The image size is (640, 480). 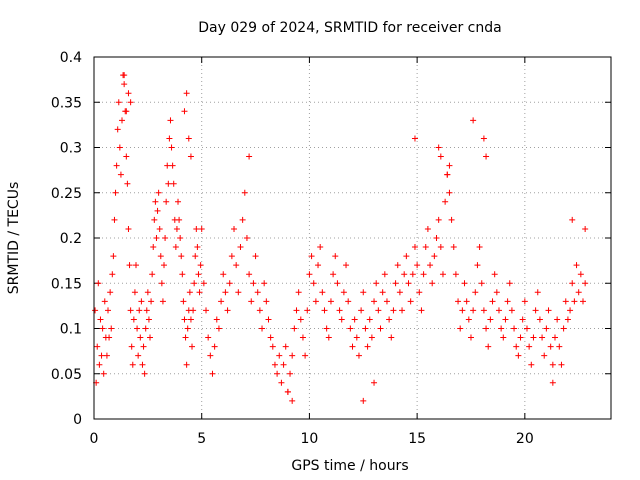 What do you see at coordinates (14, 238) in the screenshot?
I see `y-axis-label: SRMTID / TECUs` at bounding box center [14, 238].